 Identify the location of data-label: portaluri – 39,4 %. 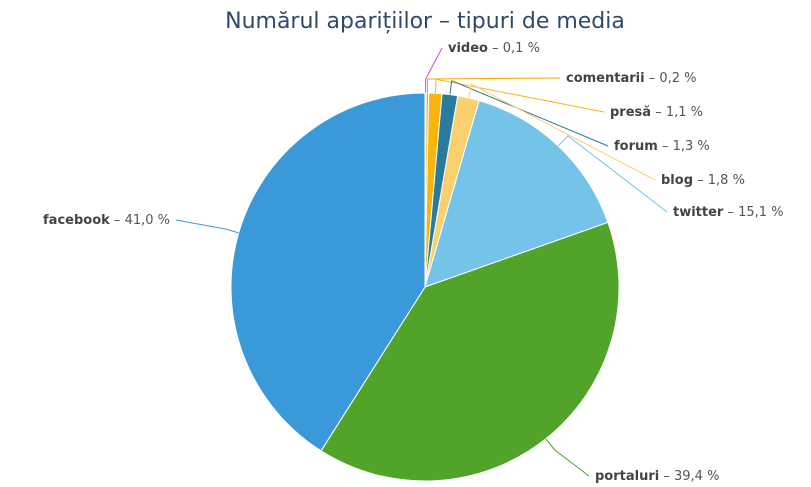
(657, 476).